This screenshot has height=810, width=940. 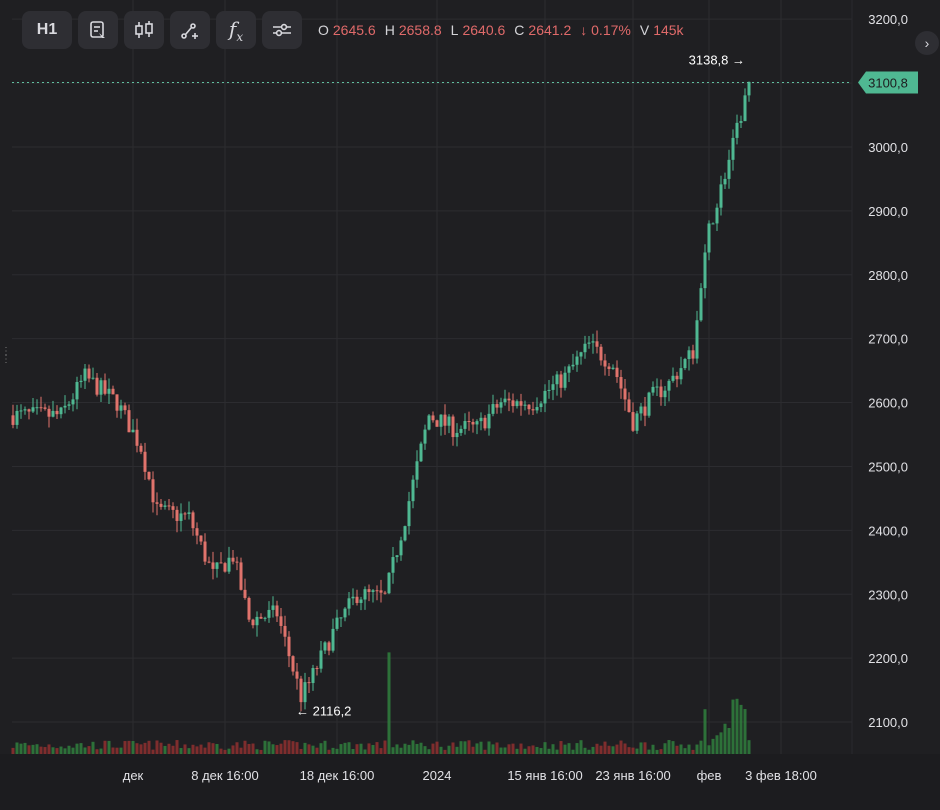 I want to click on interval-label: H1, so click(x=47, y=29).